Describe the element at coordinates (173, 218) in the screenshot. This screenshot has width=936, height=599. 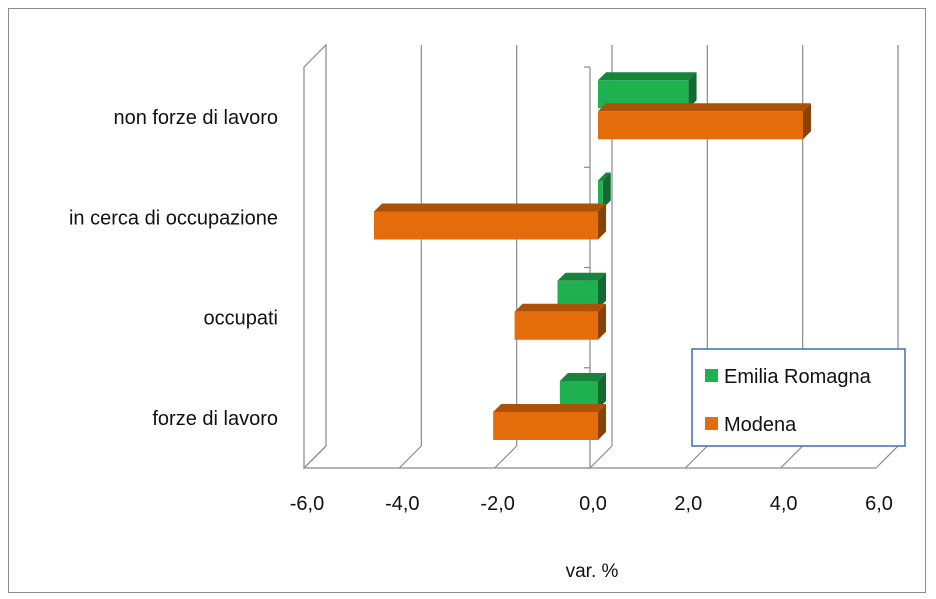
I see `category-label: in cerca di occupazione` at that location.